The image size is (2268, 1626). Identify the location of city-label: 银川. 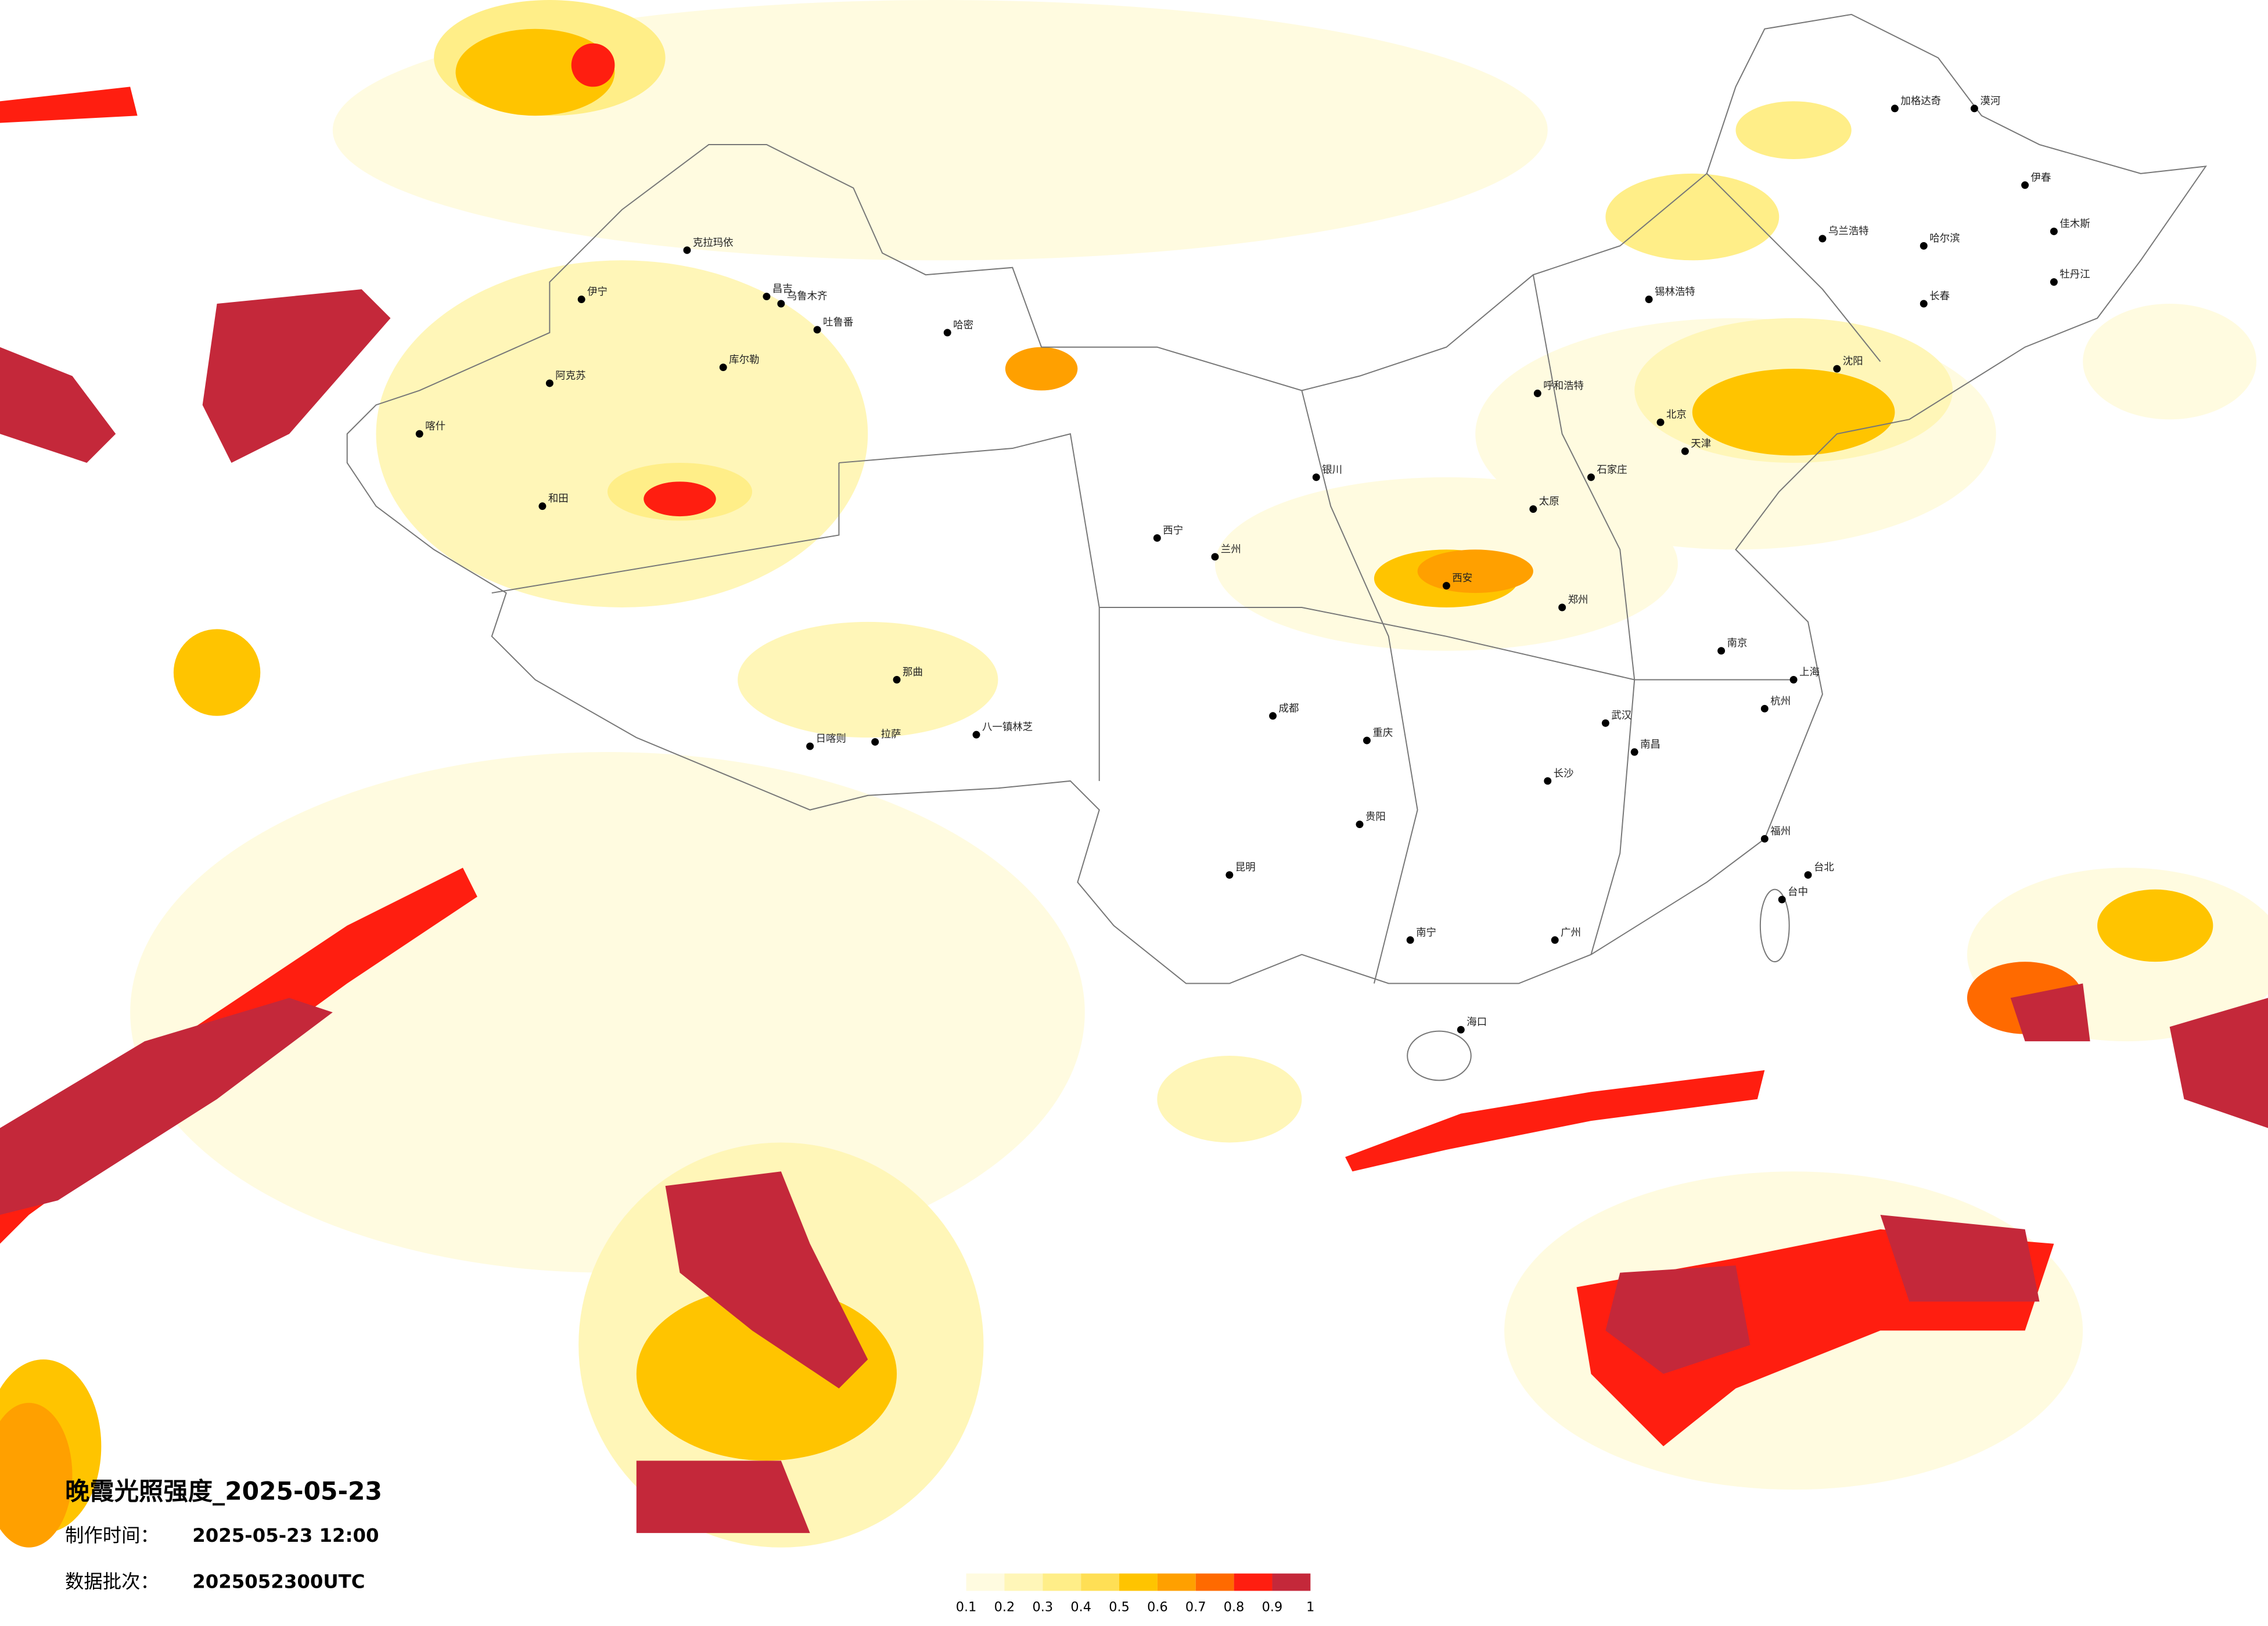
(1332, 470).